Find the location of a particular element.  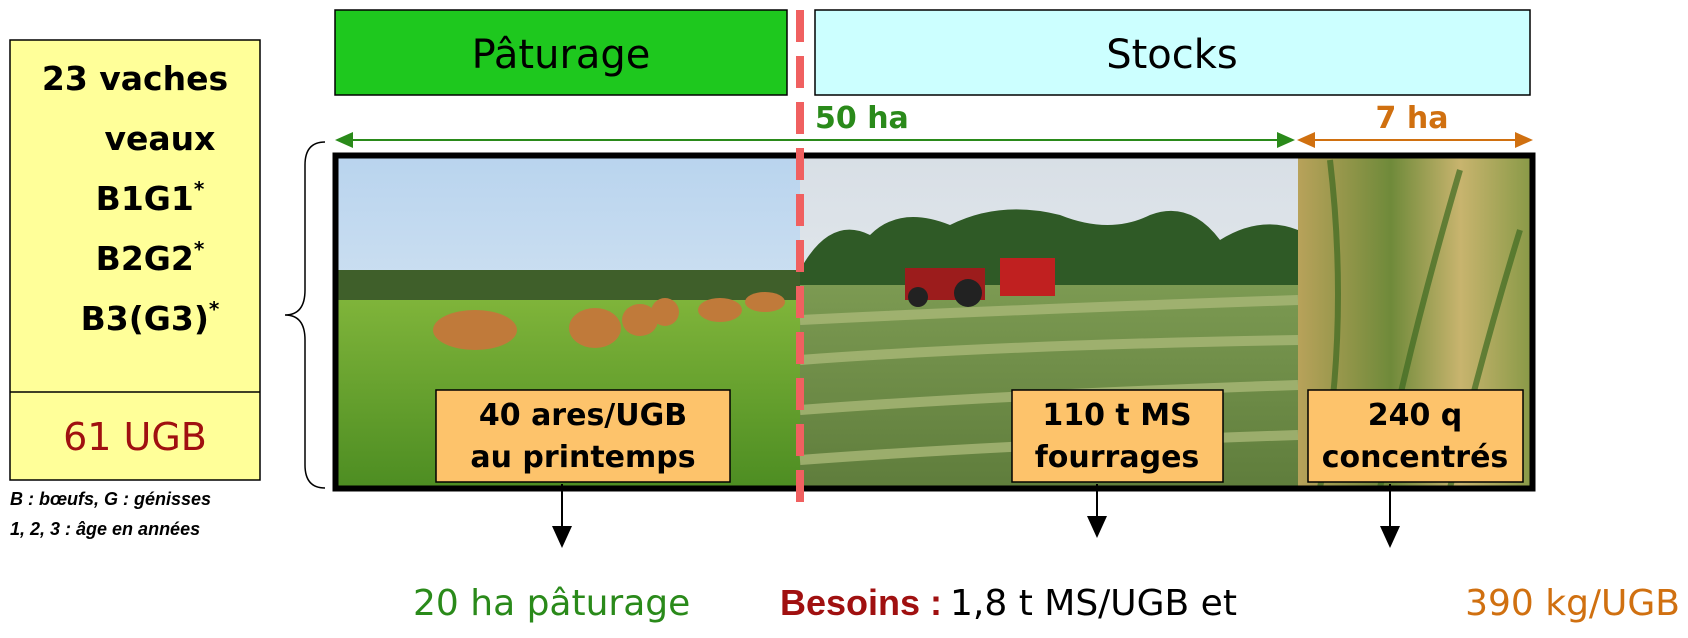

area-label: 7 ha is located at coordinates (1412, 118).